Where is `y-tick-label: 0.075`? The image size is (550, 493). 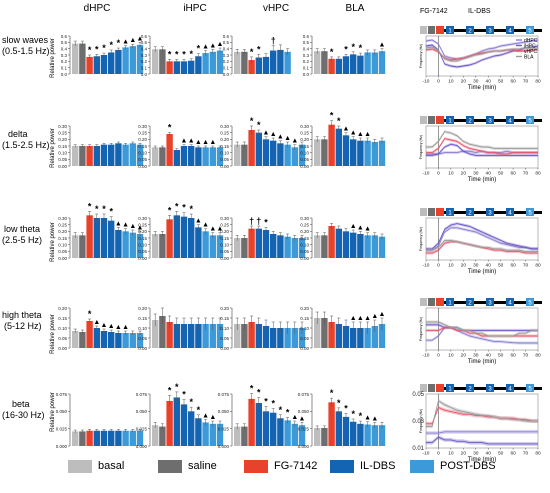
y-tick-label: 0.075 is located at coordinates (62, 394).